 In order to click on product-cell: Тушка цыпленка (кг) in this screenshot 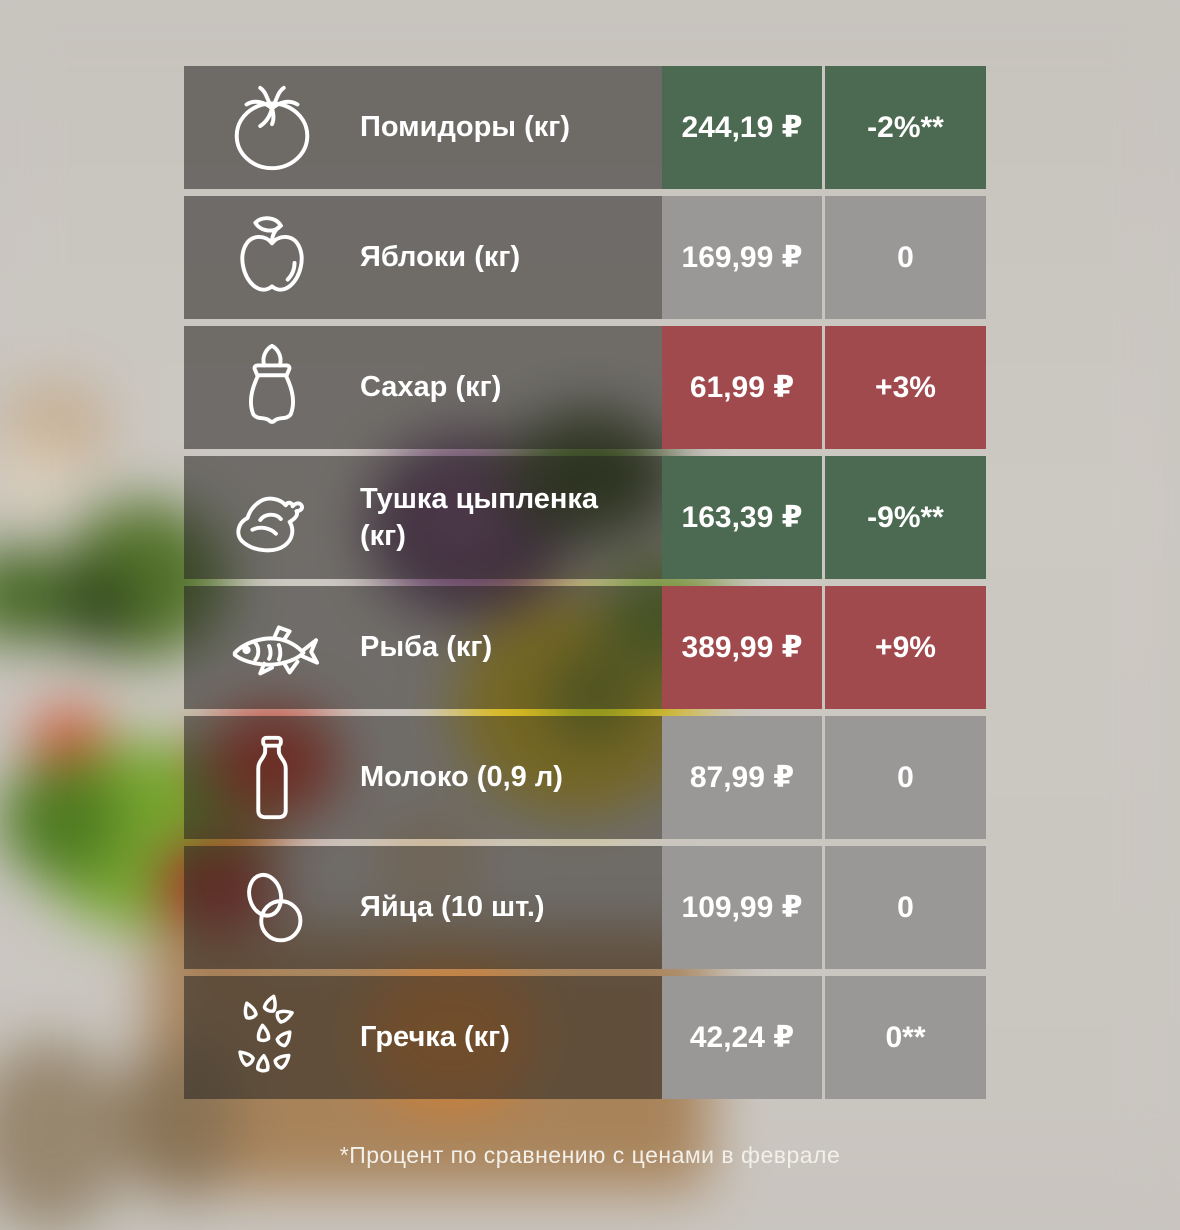, I will do `click(423, 517)`.